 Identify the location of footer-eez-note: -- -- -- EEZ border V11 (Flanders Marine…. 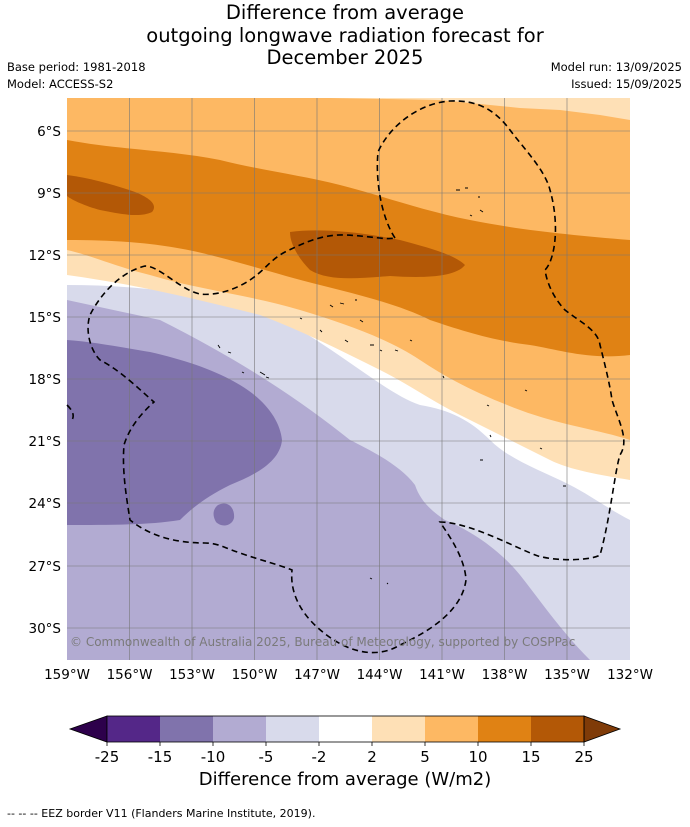
(161, 813).